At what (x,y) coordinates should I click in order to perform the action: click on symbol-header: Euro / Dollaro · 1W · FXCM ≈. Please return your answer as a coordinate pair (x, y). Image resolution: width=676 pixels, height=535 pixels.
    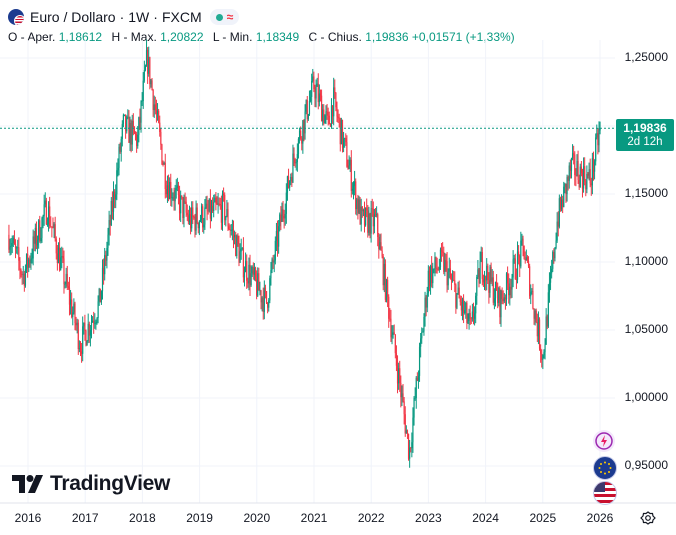
    Looking at the image, I should click on (124, 17).